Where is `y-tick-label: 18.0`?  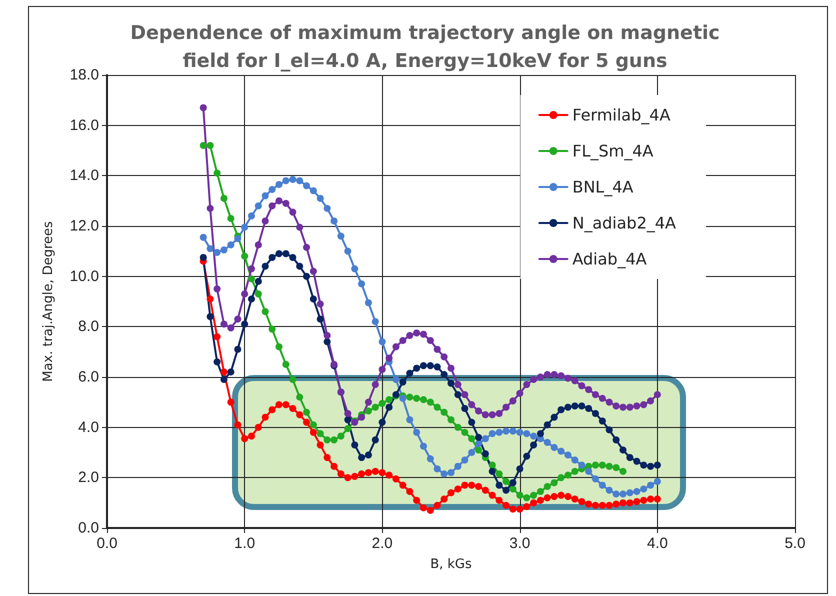 y-tick-label: 18.0 is located at coordinates (84, 75).